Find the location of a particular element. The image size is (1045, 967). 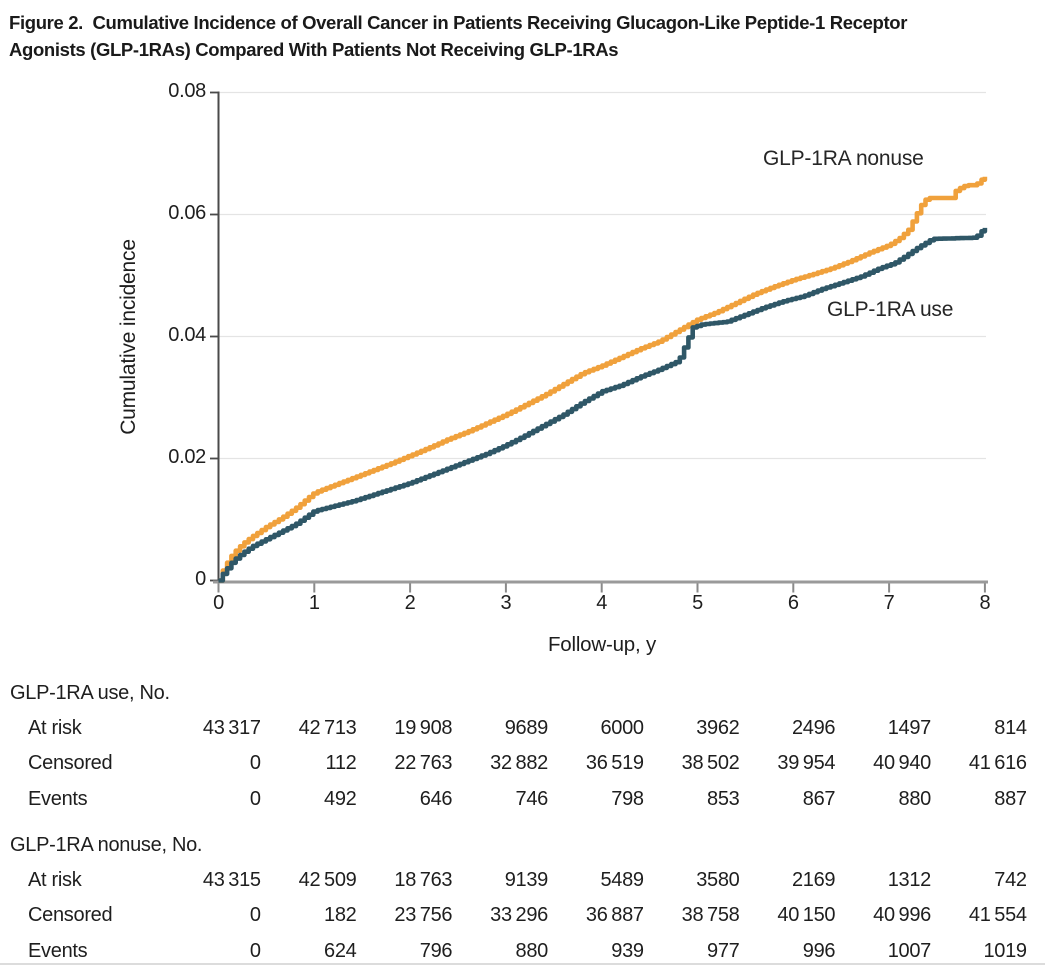

risk-value: 5489 is located at coordinates (622, 880).